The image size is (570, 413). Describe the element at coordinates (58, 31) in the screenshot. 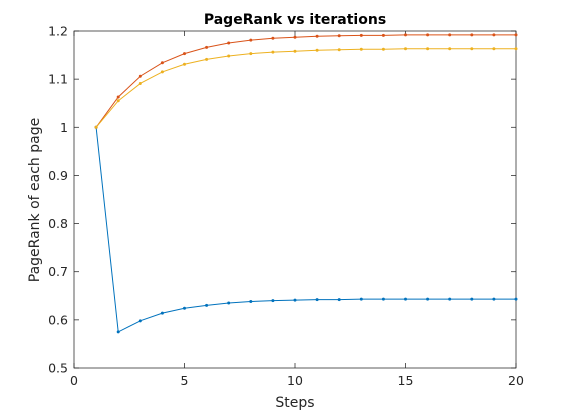

I see `y-tick-label: 1.2` at that location.